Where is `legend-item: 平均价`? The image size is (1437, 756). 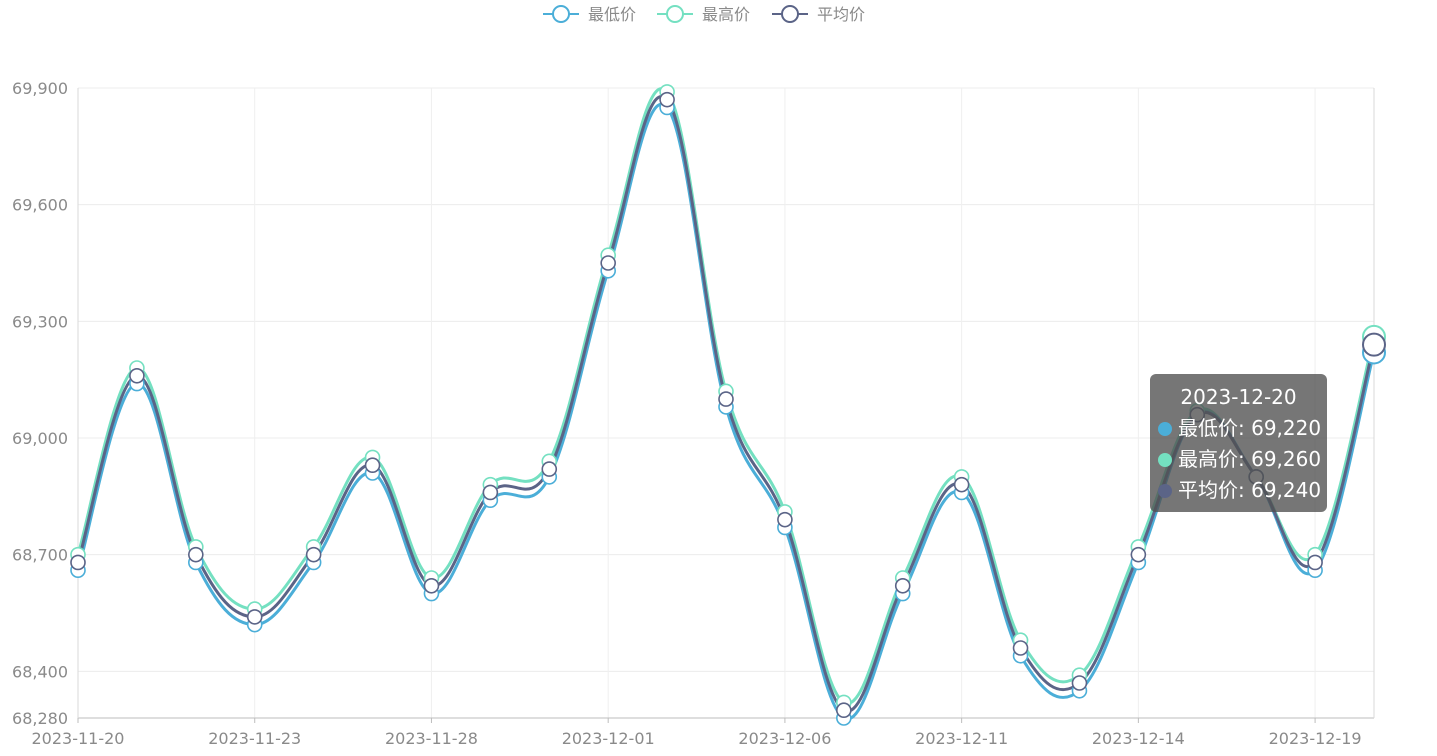
legend-item: 平均价 is located at coordinates (818, 14).